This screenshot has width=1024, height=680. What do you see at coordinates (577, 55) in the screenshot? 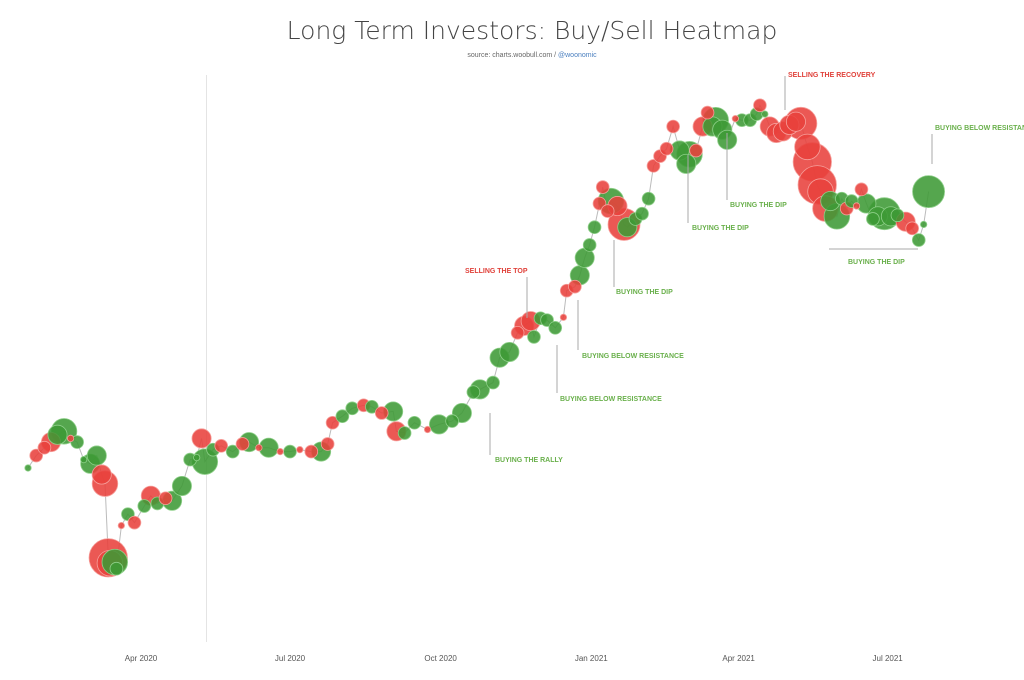
I see `source-handle-link: @woonomic` at bounding box center [577, 55].